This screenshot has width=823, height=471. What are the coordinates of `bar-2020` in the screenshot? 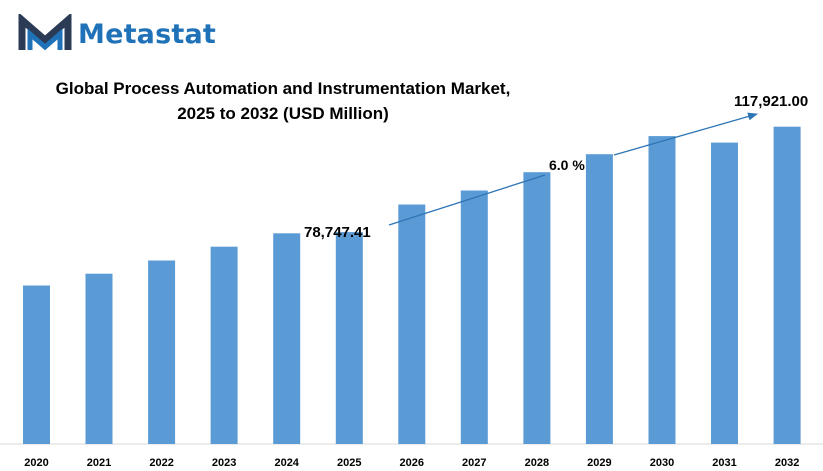 It's located at (36, 364).